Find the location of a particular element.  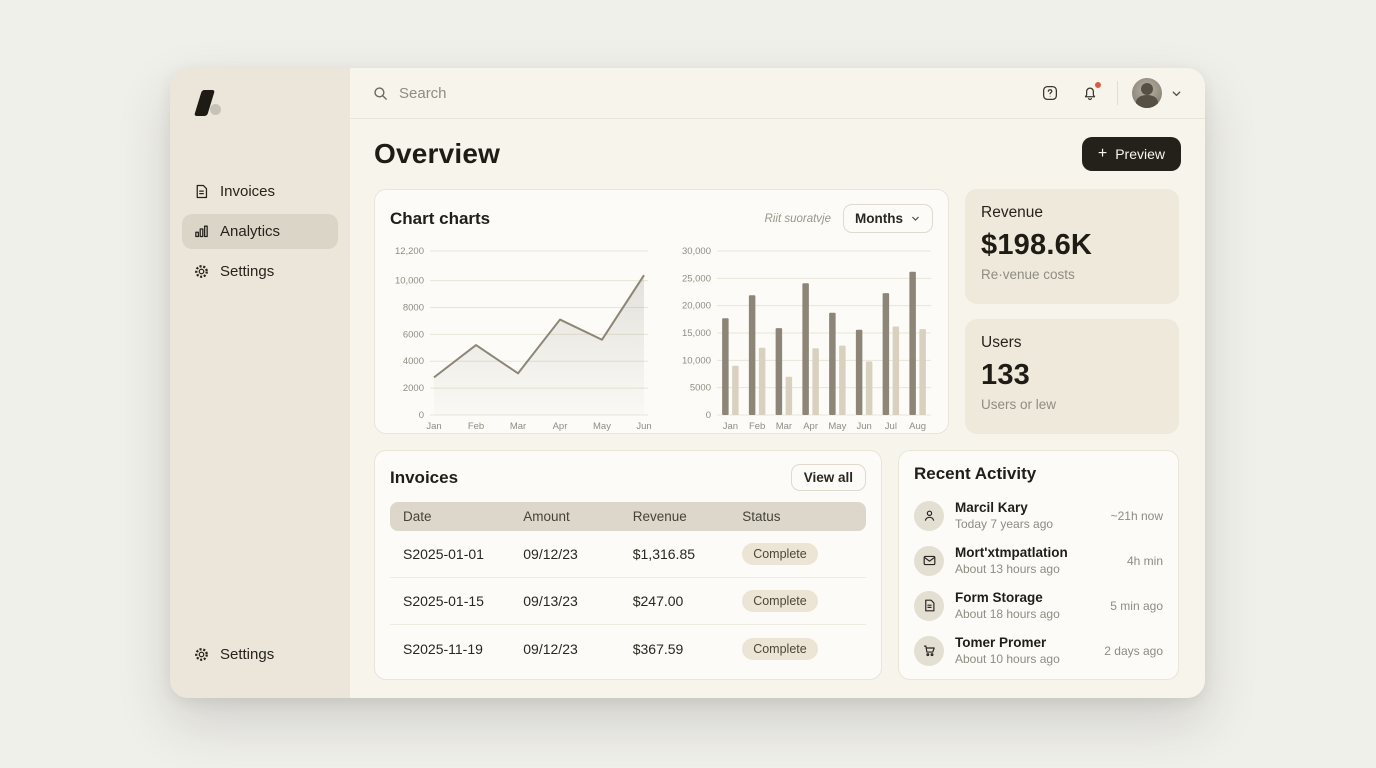

cell-date: S2025-01-01 is located at coordinates (443, 554).